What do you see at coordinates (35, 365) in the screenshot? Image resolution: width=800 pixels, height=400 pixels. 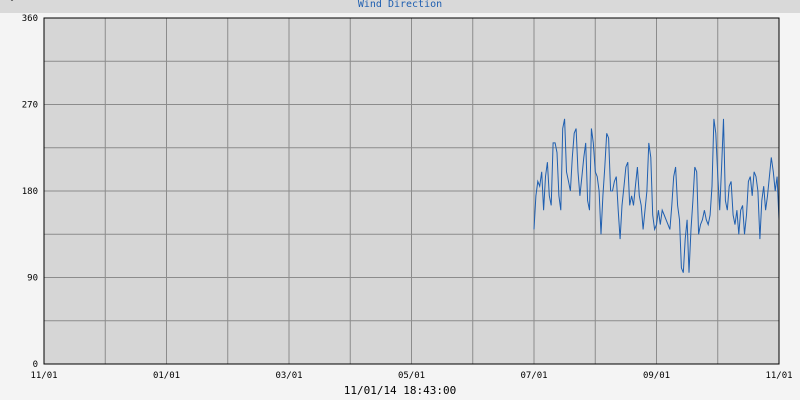 I see `y-tick-label: 0` at bounding box center [35, 365].